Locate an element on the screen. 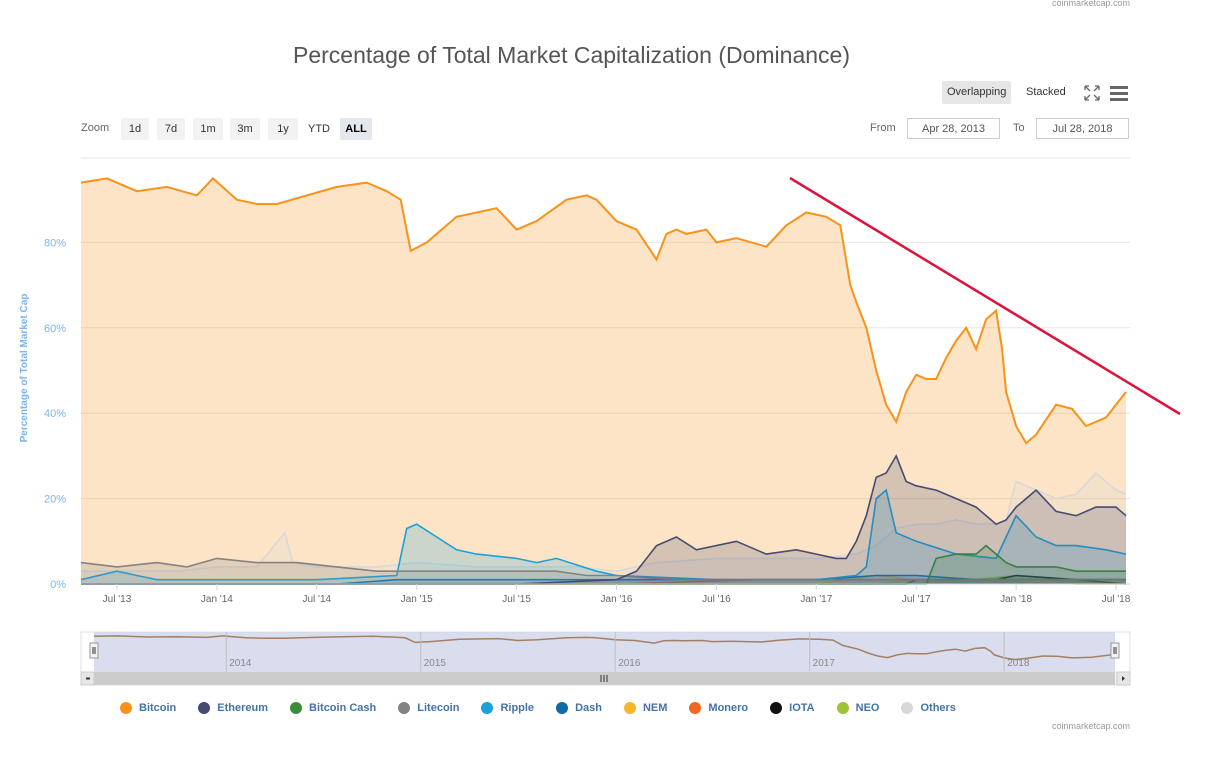 The height and width of the screenshot is (767, 1213). area-bitcoin-cash is located at coordinates (603, 564).